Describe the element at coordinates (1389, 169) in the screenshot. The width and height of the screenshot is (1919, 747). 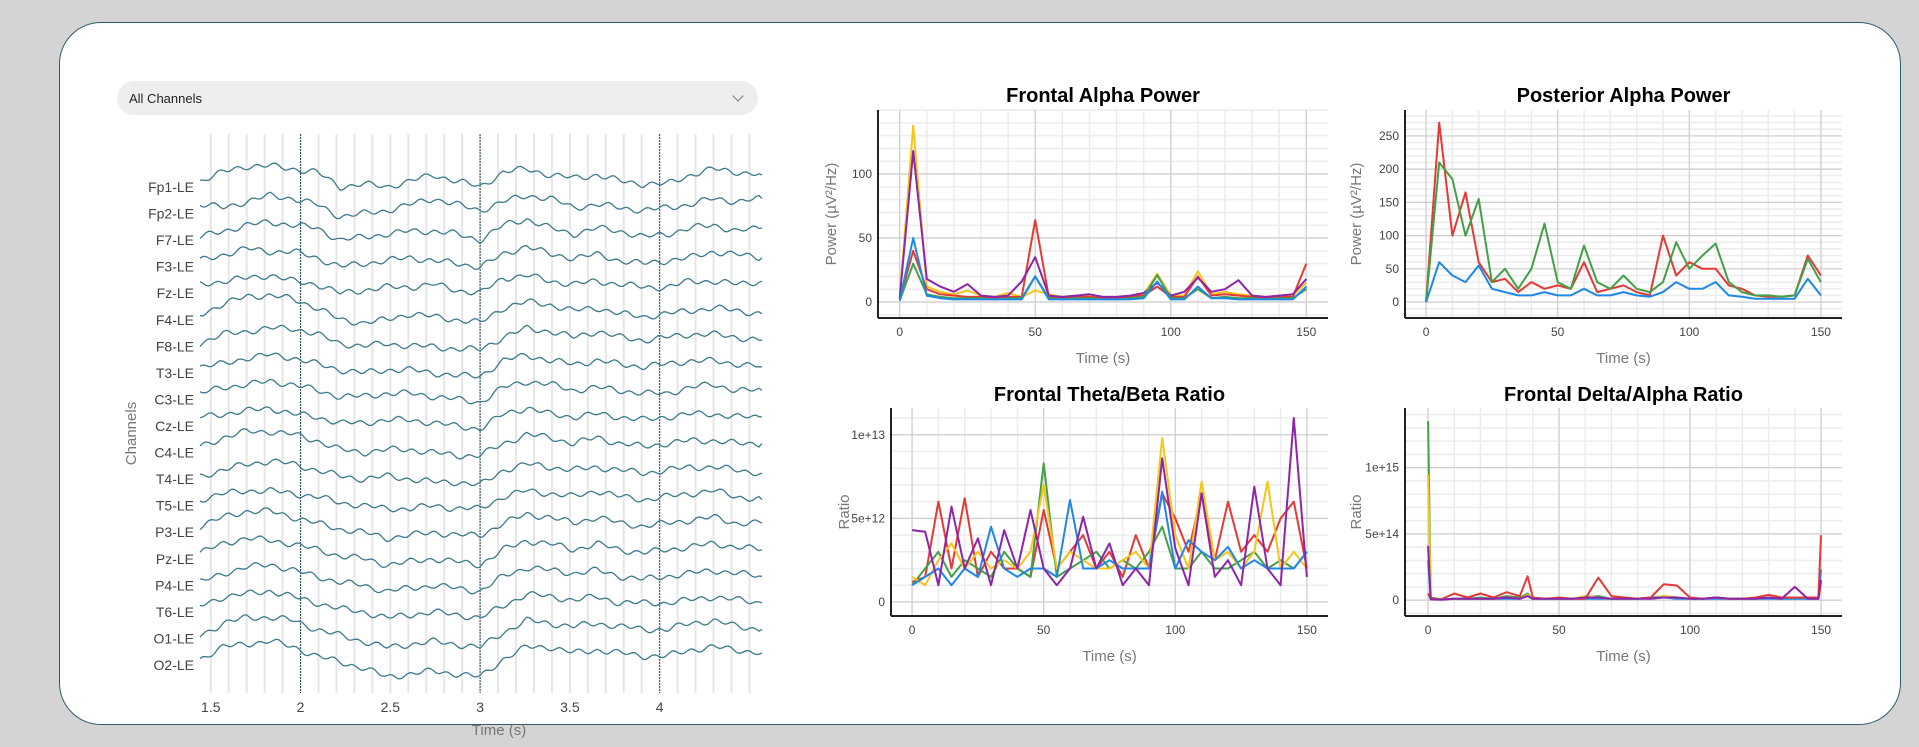
I see `y-tick-label: 200` at that location.